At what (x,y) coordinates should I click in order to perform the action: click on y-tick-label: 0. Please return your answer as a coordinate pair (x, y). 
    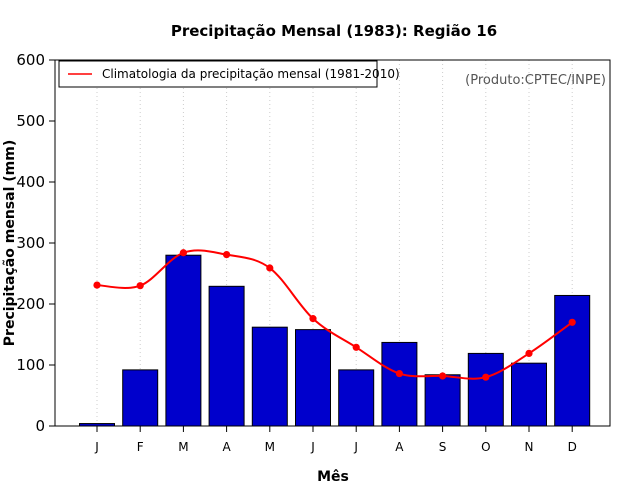
    Looking at the image, I should click on (40, 426).